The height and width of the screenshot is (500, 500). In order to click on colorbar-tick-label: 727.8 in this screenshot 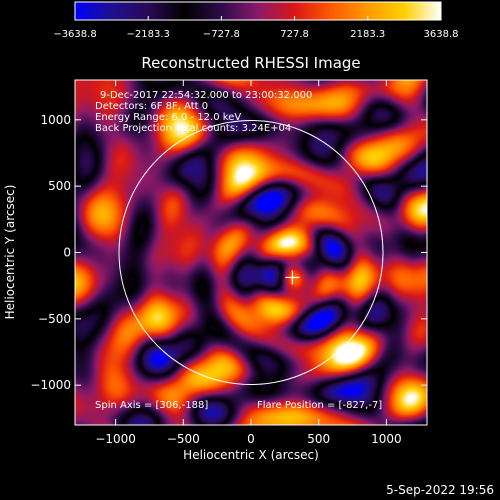, I will do `click(294, 34)`.